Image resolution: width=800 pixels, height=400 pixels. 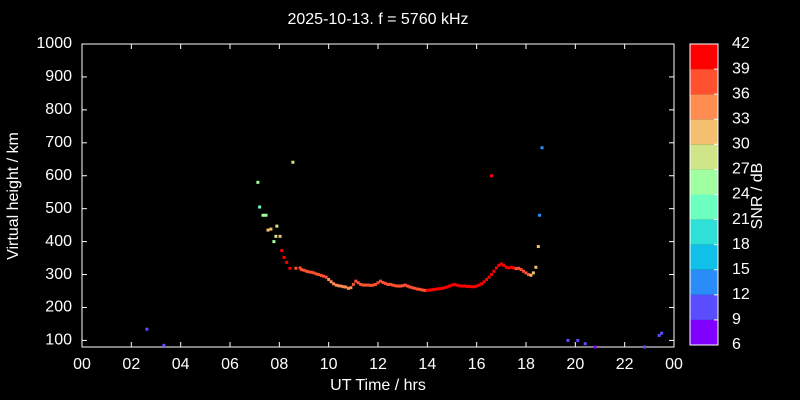 What do you see at coordinates (477, 364) in the screenshot?
I see `x-tick-label: 16` at bounding box center [477, 364].